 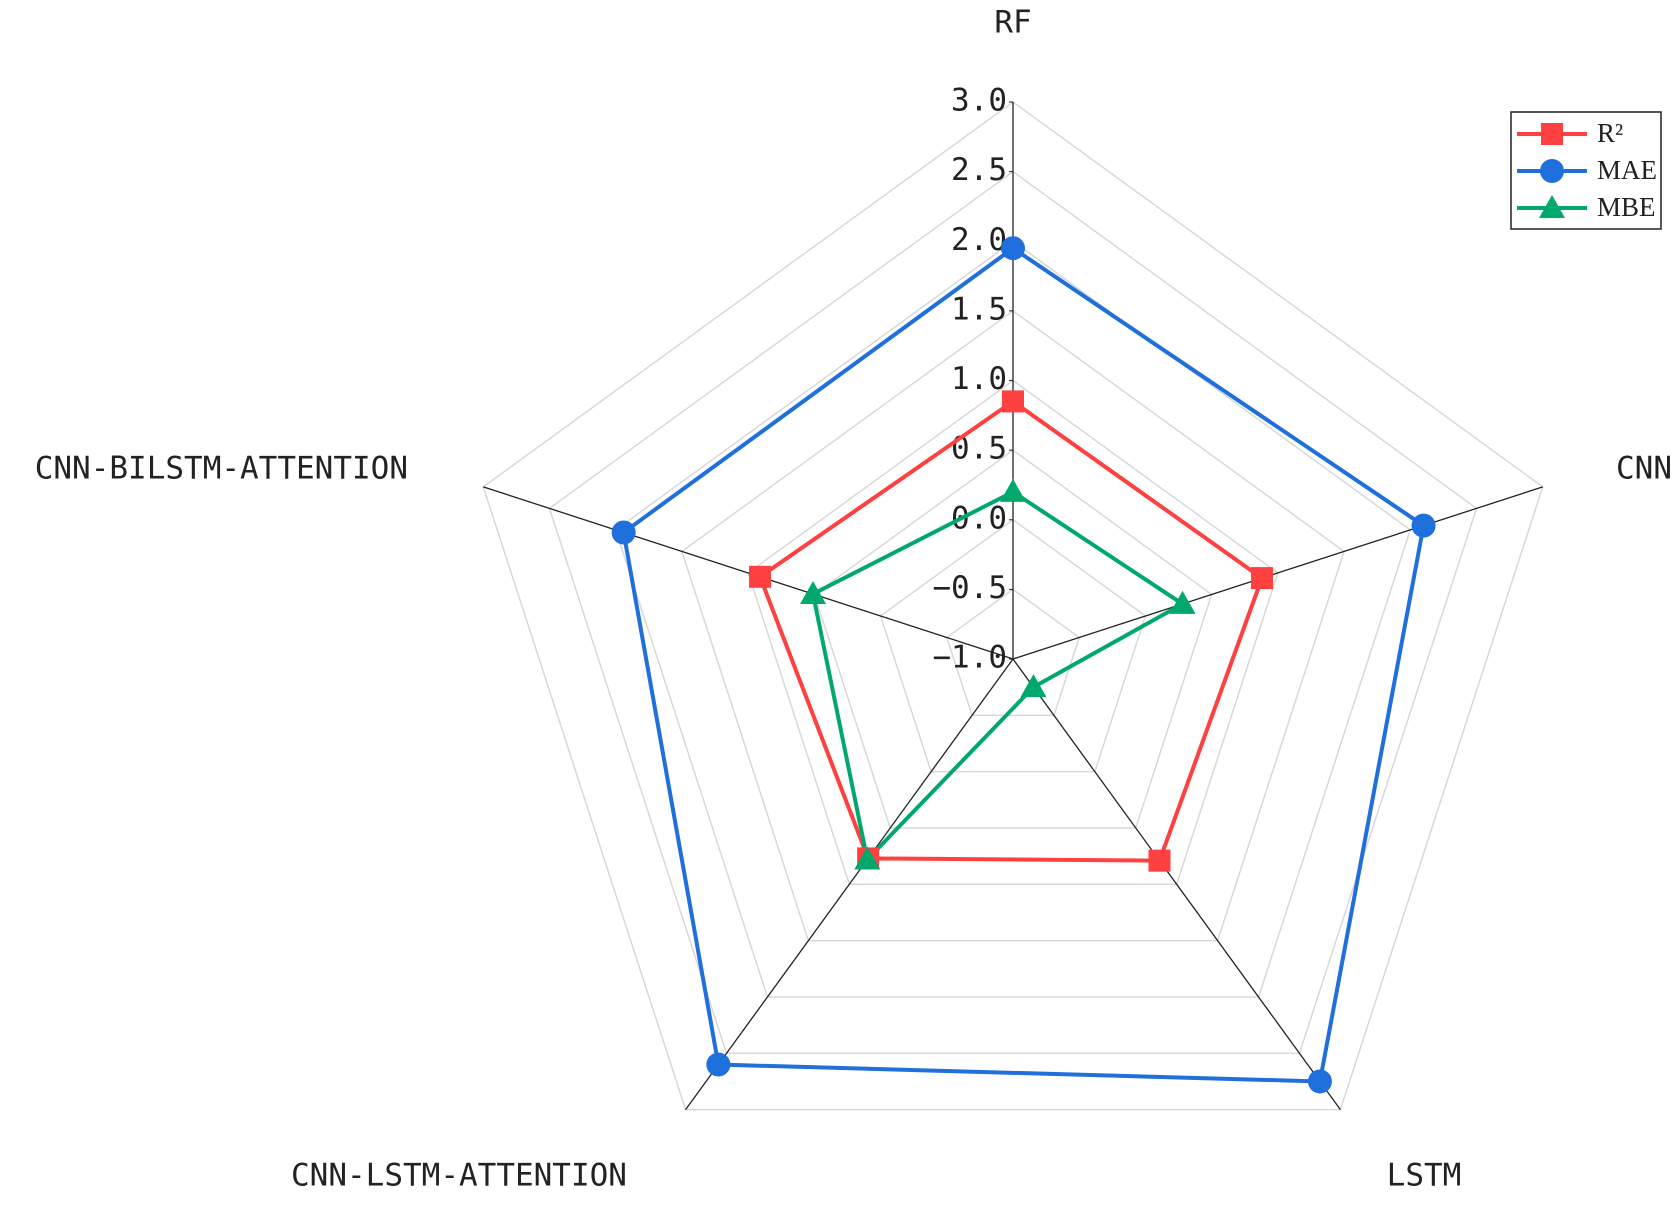 What do you see at coordinates (459, 1176) in the screenshot?
I see `category-label: CNN-LSTM-ATTENTION` at bounding box center [459, 1176].